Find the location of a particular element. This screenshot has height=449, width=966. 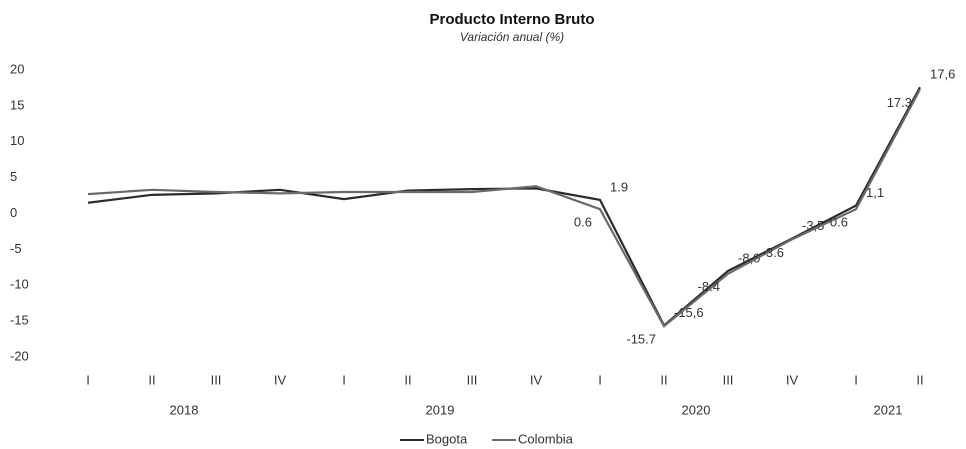

year-label: 2021 is located at coordinates (888, 409).